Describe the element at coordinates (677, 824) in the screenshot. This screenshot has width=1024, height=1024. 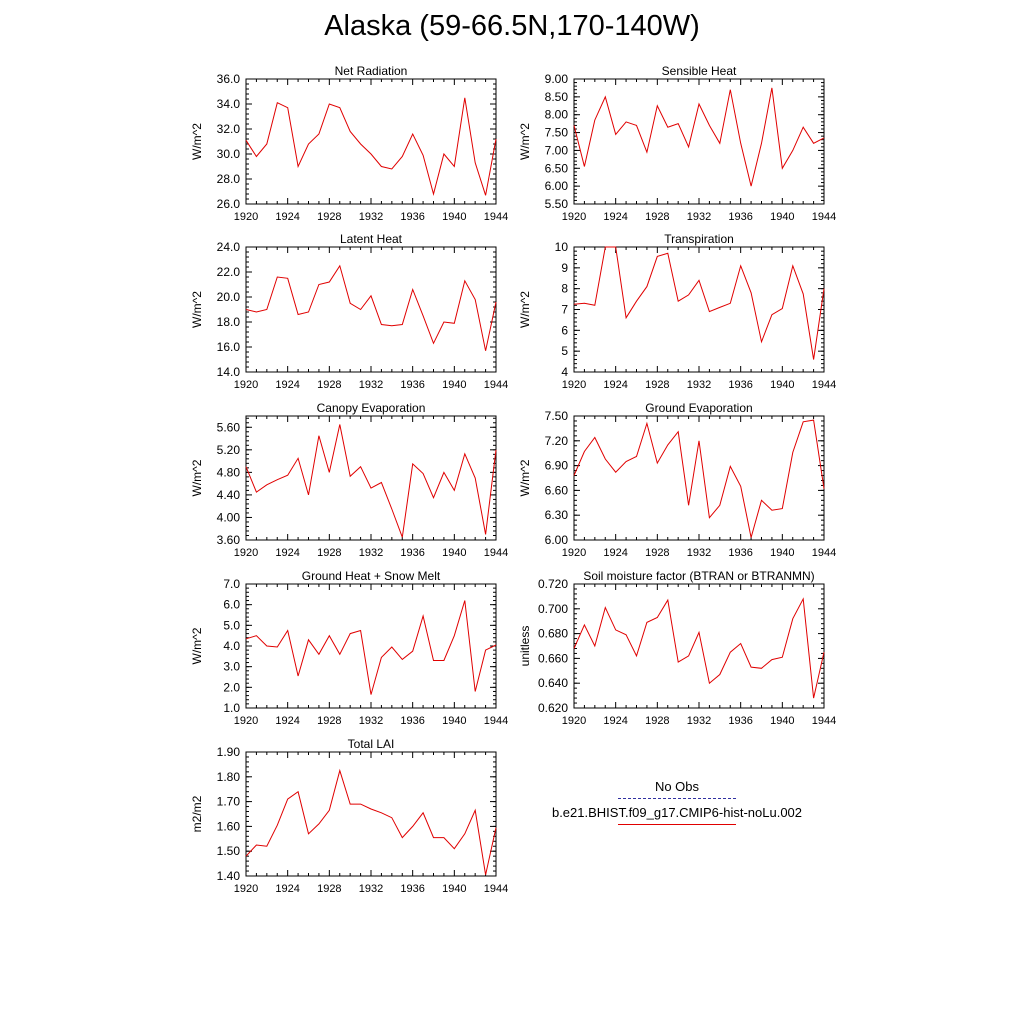
I see `legend-swatch-model` at that location.